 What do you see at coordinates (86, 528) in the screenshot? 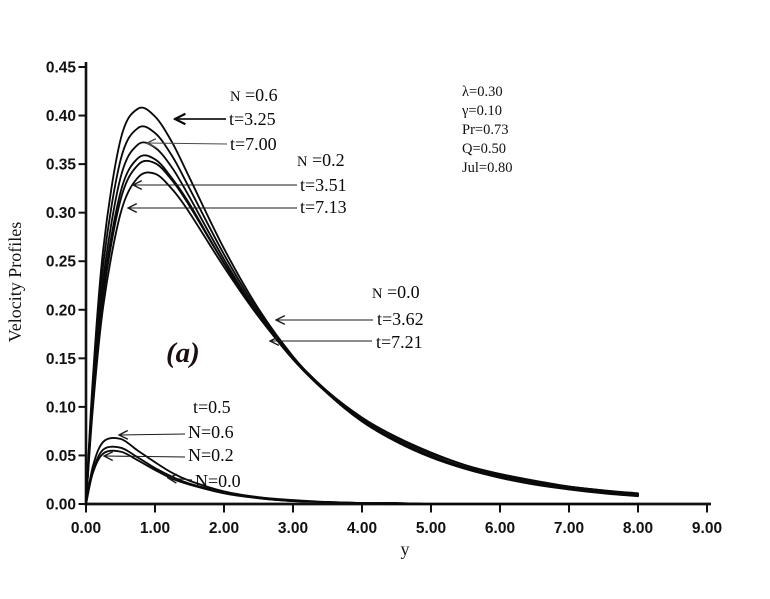
I see `x-tick-label: 0.00` at bounding box center [86, 528].